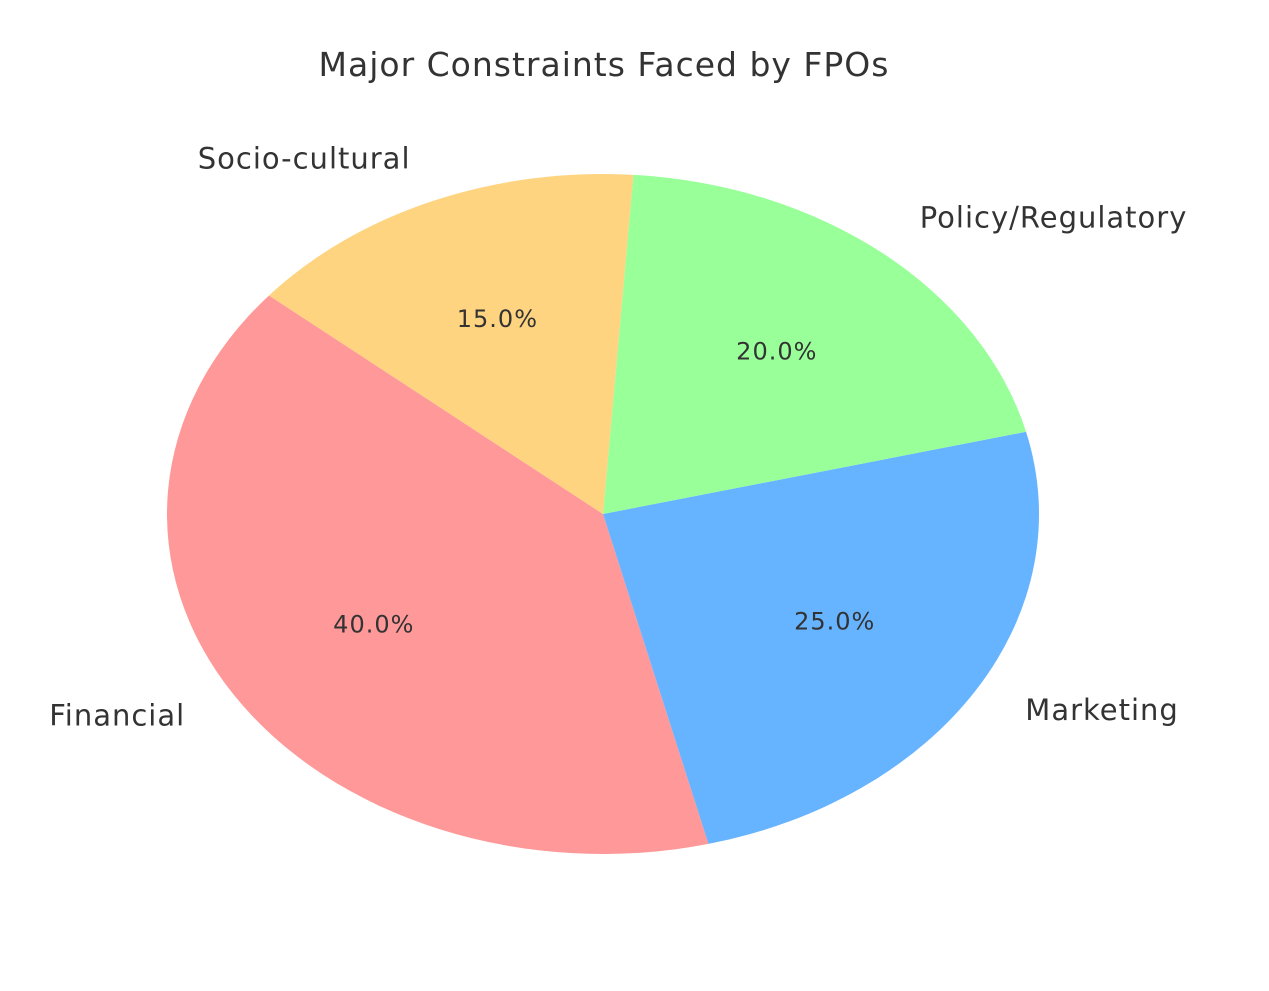 This screenshot has width=1269, height=991. Describe the element at coordinates (604, 64) in the screenshot. I see `chart-title: Major Constraints Faced by FPOs` at that location.